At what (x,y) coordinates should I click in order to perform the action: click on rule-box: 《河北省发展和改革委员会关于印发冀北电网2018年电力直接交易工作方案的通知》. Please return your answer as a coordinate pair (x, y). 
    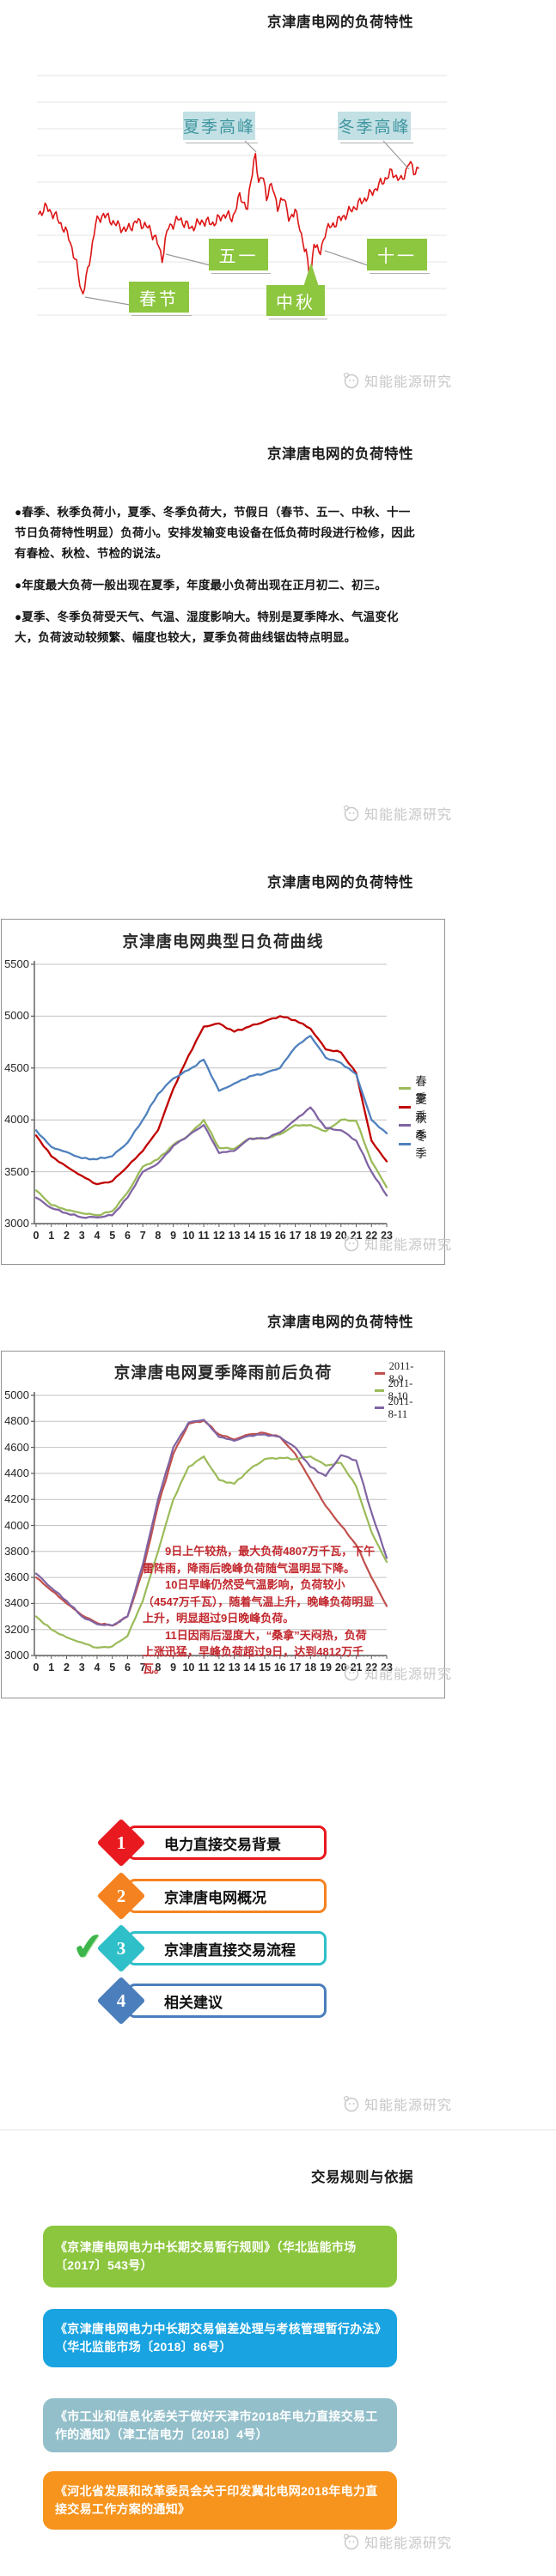
    Looking at the image, I should click on (220, 2500).